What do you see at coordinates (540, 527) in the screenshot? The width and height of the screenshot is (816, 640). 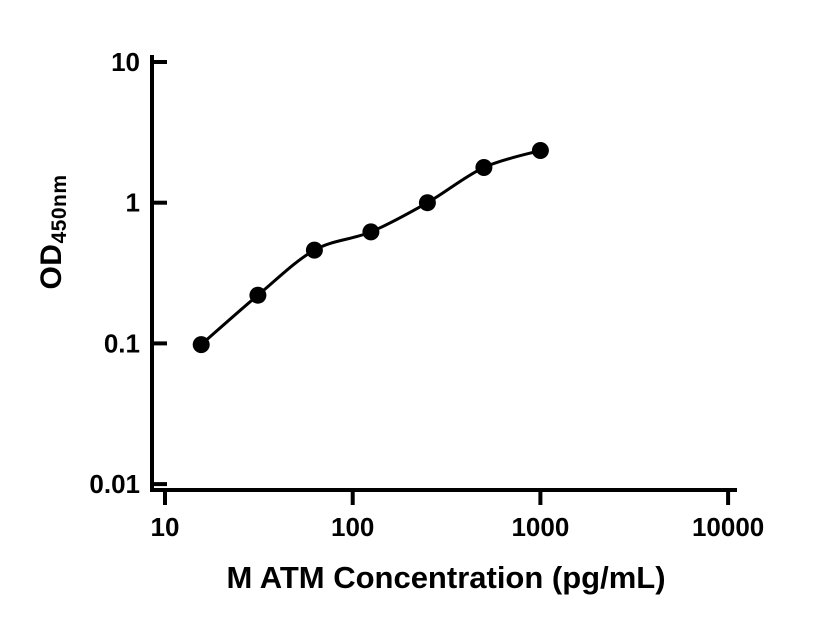 I see `x-axis-tick-label: 1000` at bounding box center [540, 527].